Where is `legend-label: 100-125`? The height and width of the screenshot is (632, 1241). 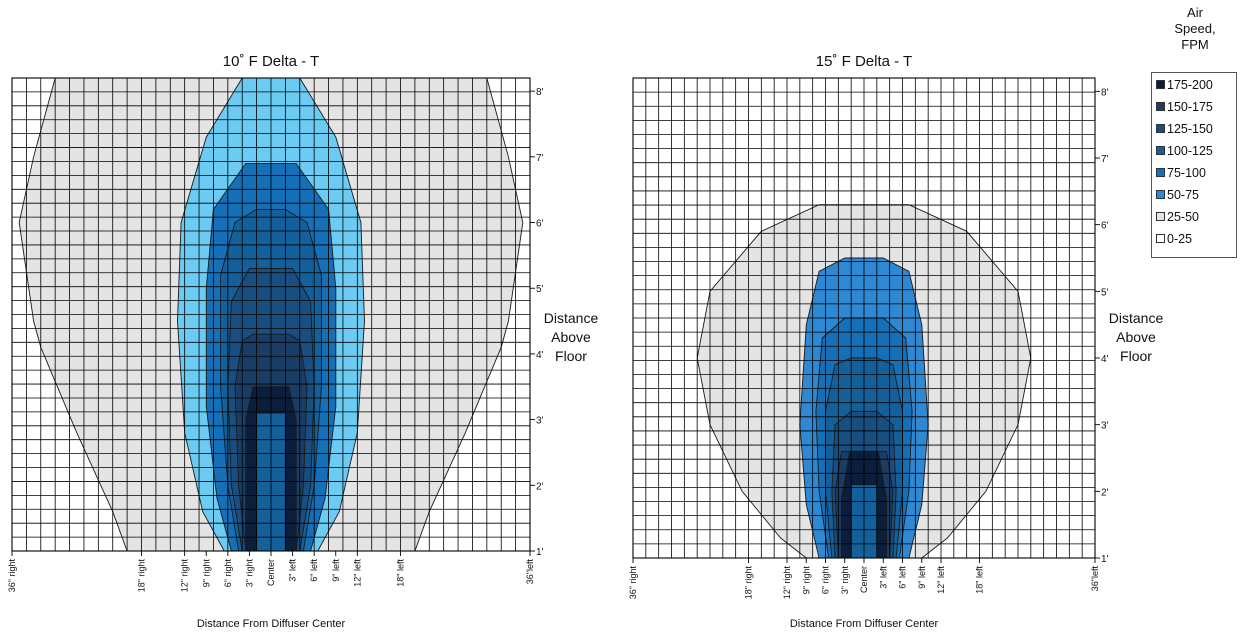
legend-label: 100-125 is located at coordinates (1190, 151).